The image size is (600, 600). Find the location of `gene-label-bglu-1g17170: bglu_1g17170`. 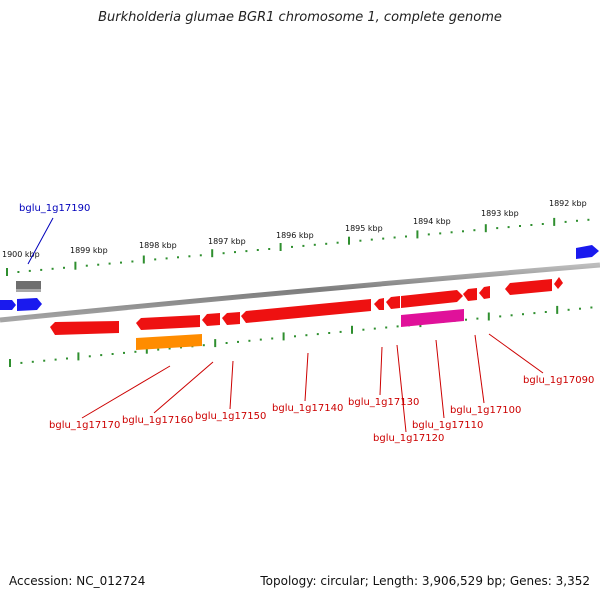

gene-label-bglu-1g17170: bglu_1g17170 is located at coordinates (84, 425).